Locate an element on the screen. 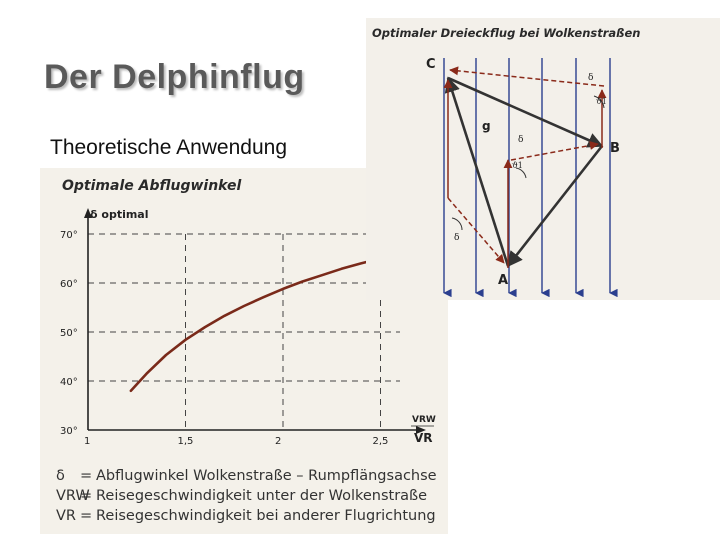 The image size is (720, 540). x-tick-label: 2,5 is located at coordinates (381, 441).